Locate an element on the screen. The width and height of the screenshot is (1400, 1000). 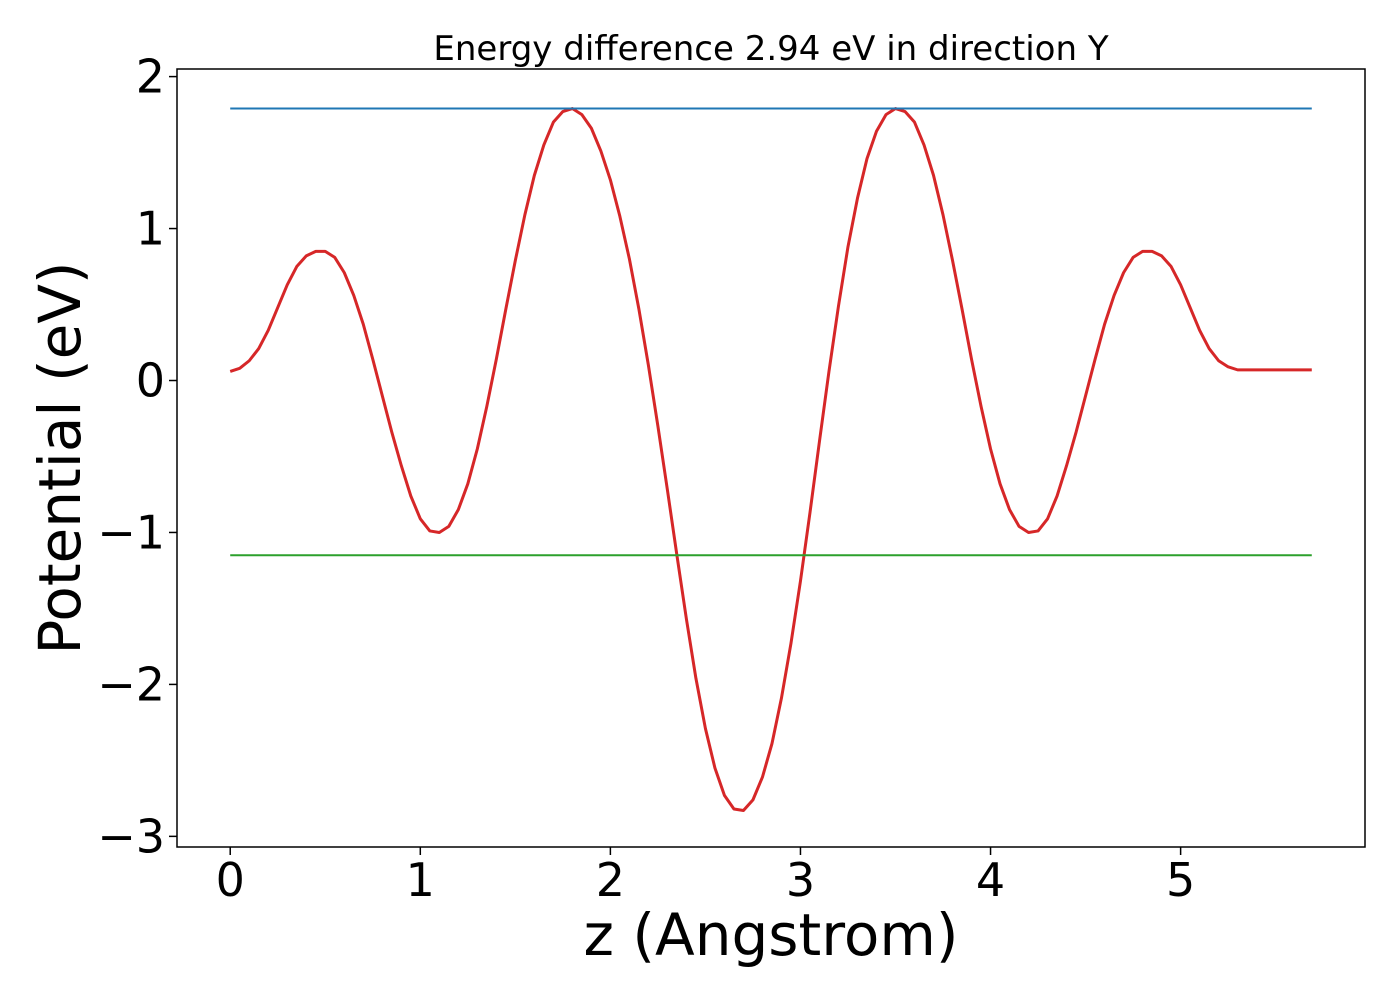
y-tick-label: 2 is located at coordinates (150, 77).